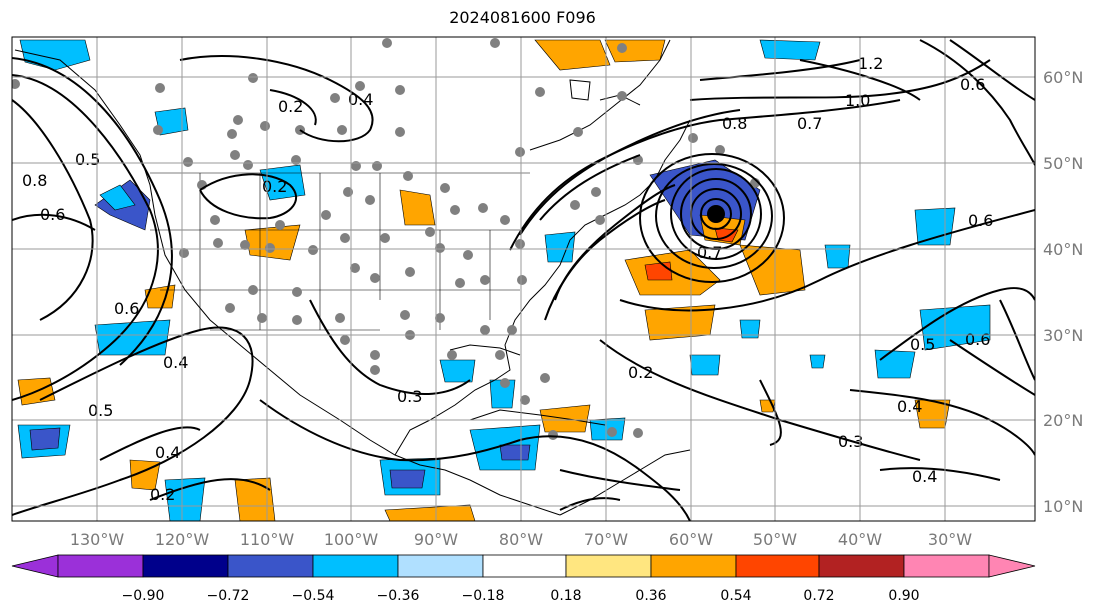  Describe the element at coordinates (903, 596) in the screenshot. I see `colorbar-label: 0.90` at that location.